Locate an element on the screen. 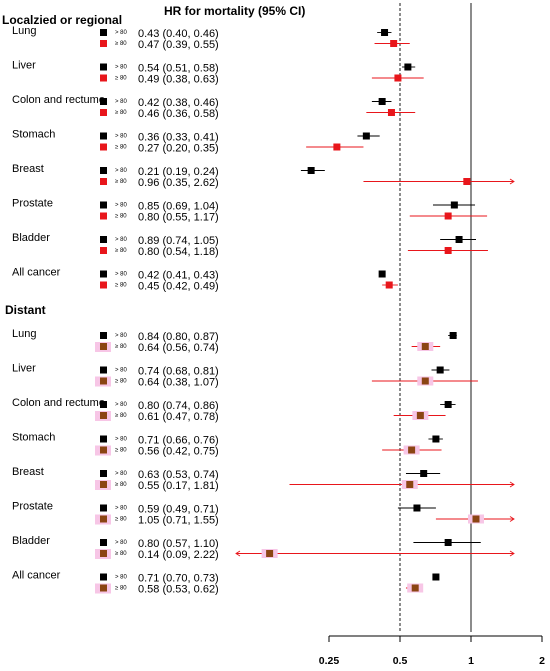 The height and width of the screenshot is (671, 550). row-label: Prostate is located at coordinates (32, 204).